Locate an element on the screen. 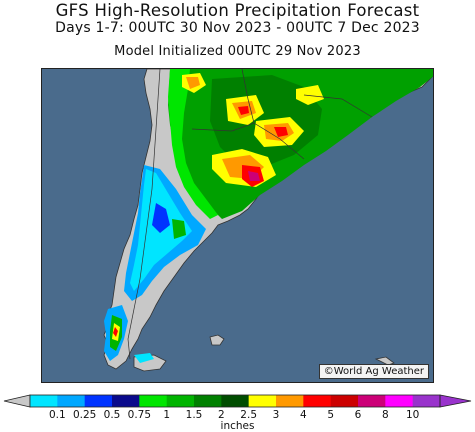  colorbar-tick-label: 5 is located at coordinates (330, 415).